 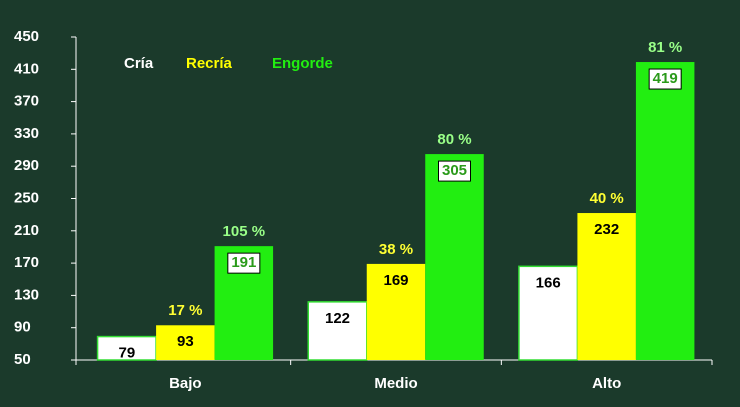 I want to click on y-tick-label: 250, so click(x=26, y=197).